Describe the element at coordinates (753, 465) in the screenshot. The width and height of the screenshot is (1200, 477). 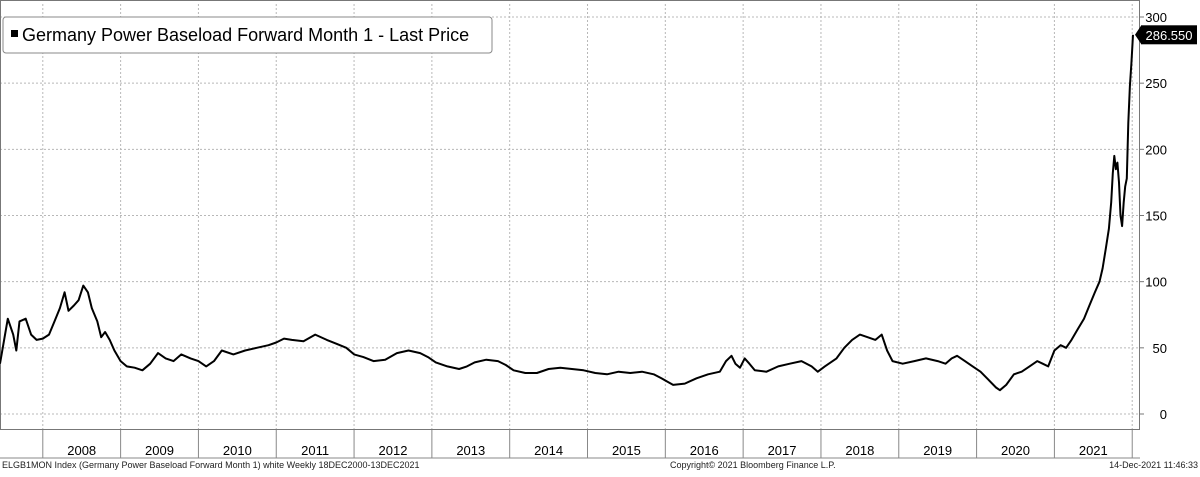
I see `footer-copyright: Copyright© 2021 Bloomberg Finance L.P.` at that location.